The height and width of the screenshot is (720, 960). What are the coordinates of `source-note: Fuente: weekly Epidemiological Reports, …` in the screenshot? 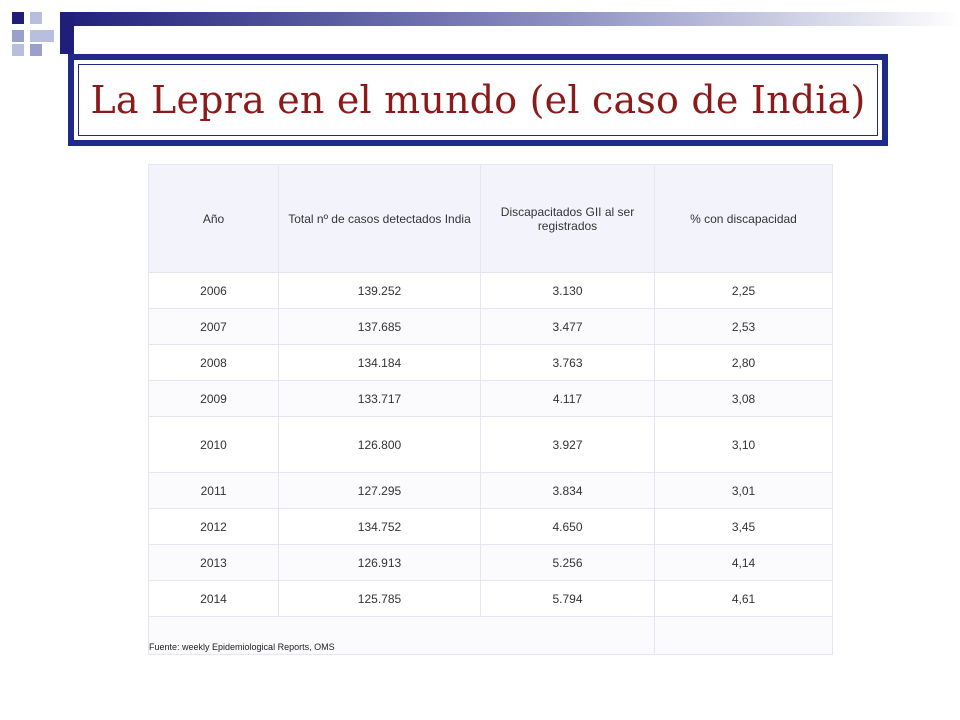 It's located at (401, 635).